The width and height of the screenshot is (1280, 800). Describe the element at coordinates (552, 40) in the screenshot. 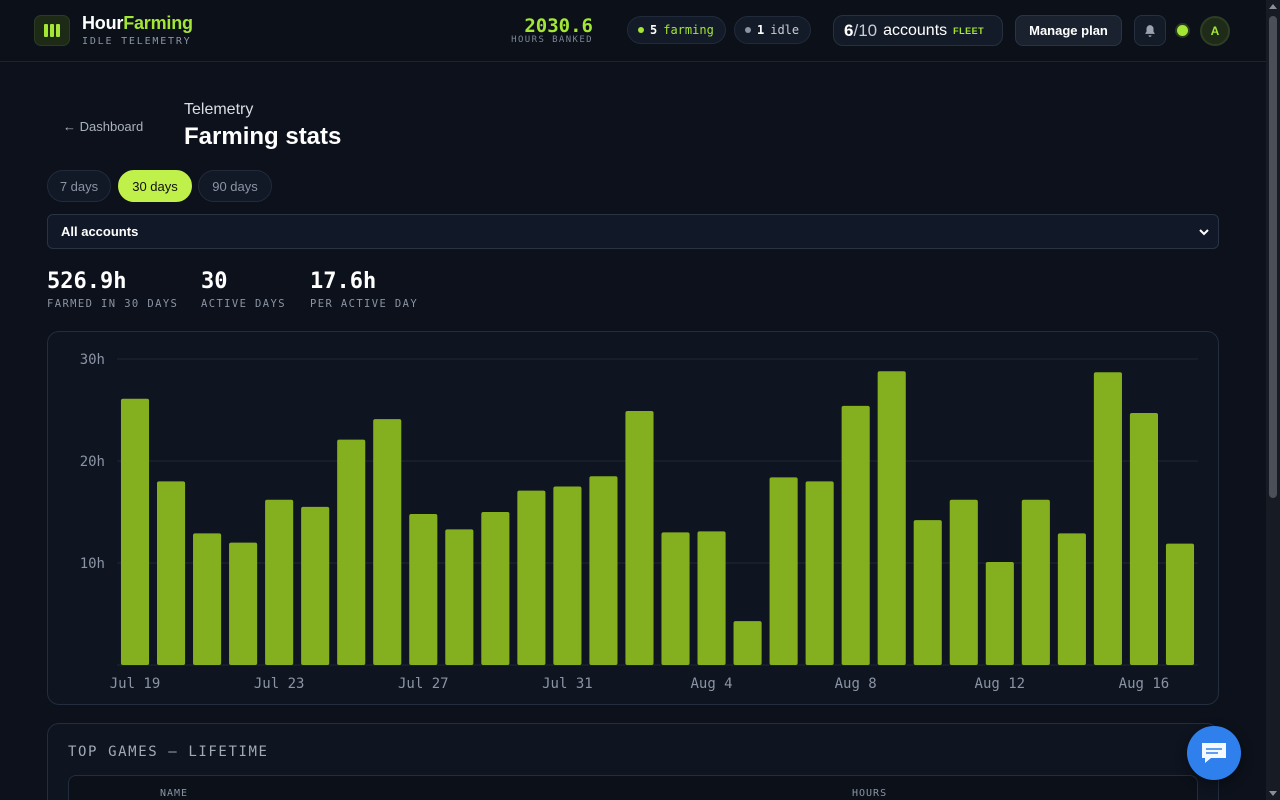

I see `hours-banked-label: HOURS BANKED` at that location.